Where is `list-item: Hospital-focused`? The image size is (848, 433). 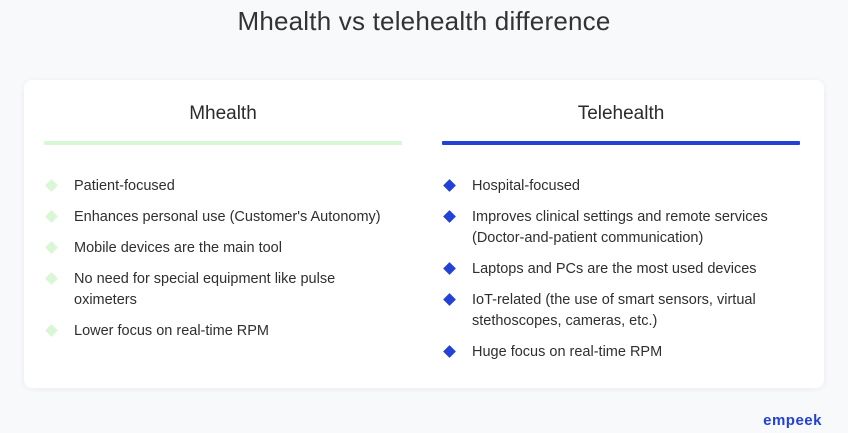
list-item: Hospital-focused is located at coordinates (621, 186).